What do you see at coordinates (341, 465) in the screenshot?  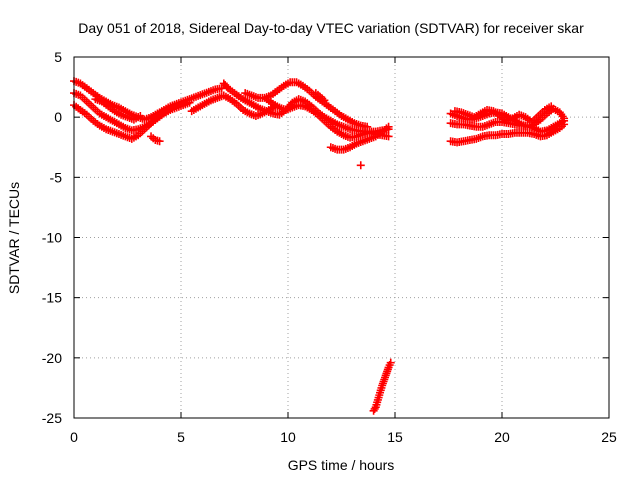 I see `x-axis-label: GPS time / hours` at bounding box center [341, 465].